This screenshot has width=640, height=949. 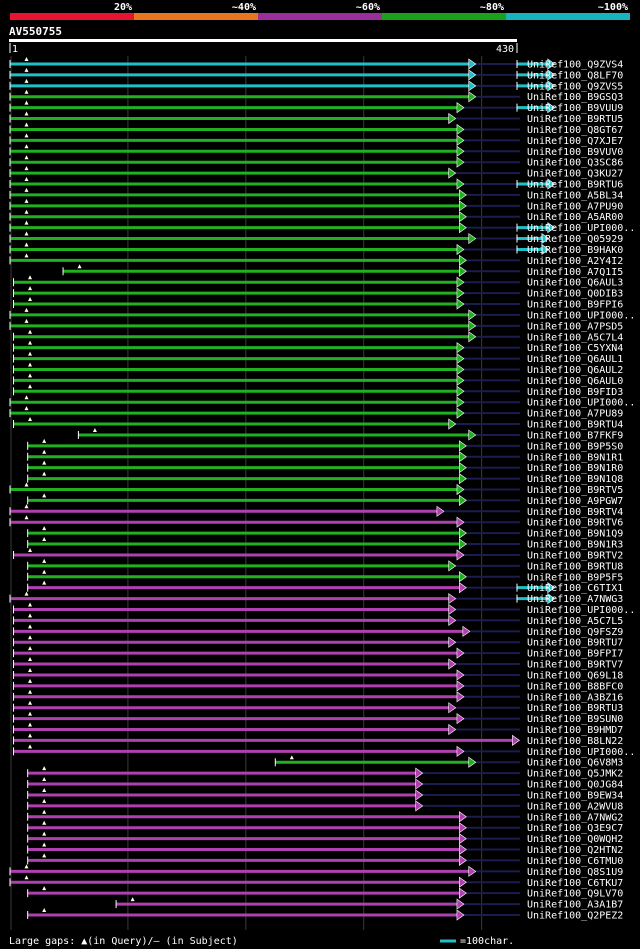 I want to click on hit-row: UniRef100_Q6AUL1, so click(x=318, y=358).